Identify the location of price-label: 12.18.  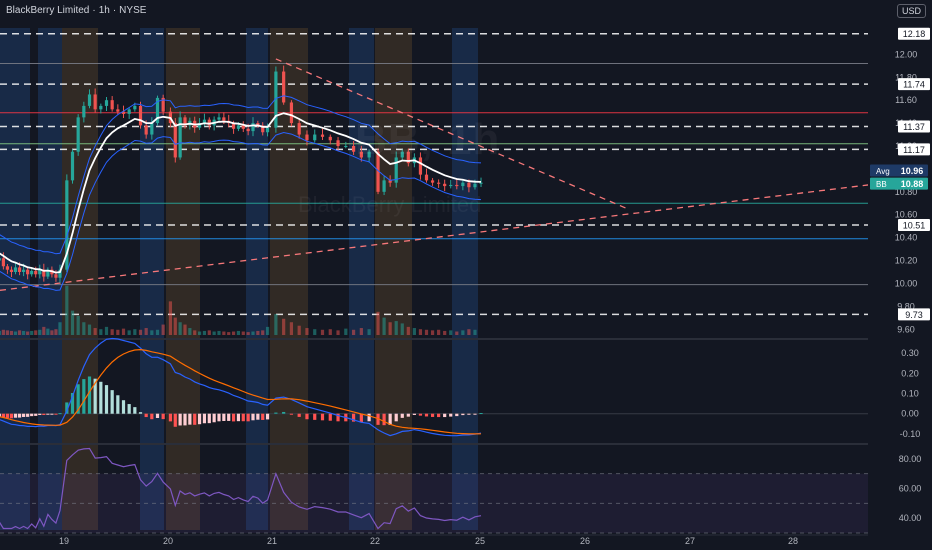
(914, 34).